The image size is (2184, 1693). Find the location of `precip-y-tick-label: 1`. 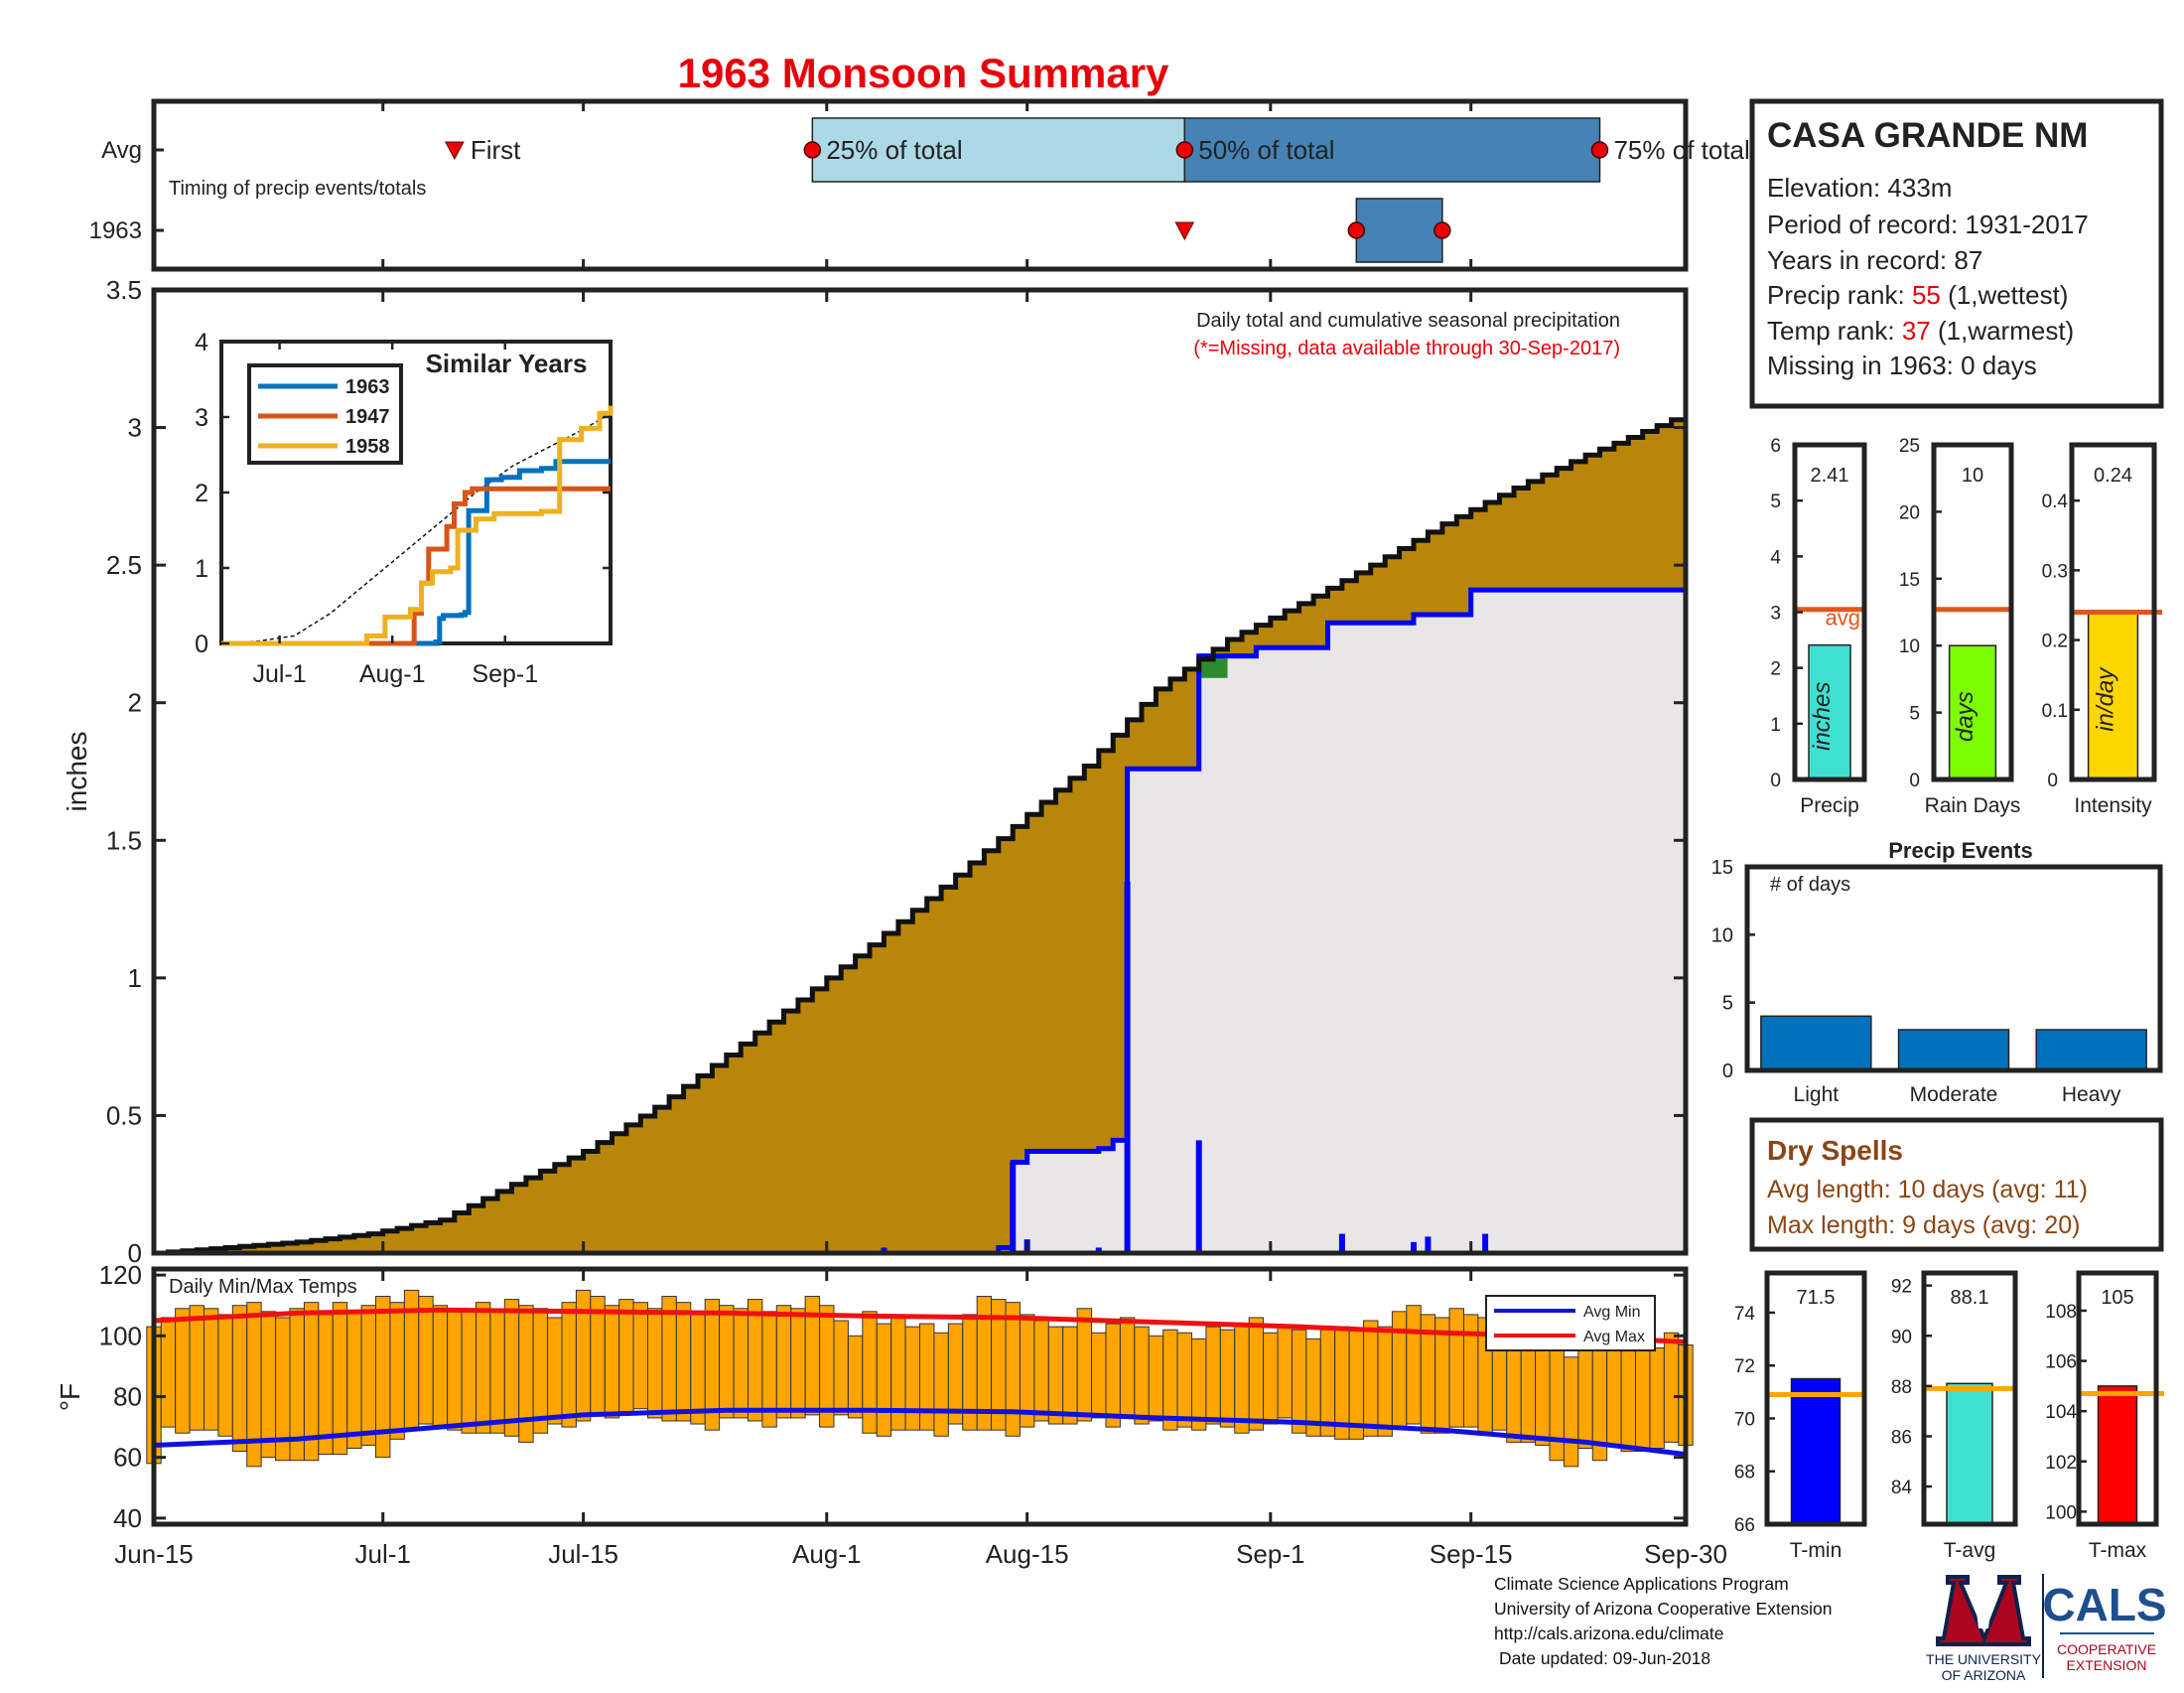

precip-y-tick-label: 1 is located at coordinates (135, 978).